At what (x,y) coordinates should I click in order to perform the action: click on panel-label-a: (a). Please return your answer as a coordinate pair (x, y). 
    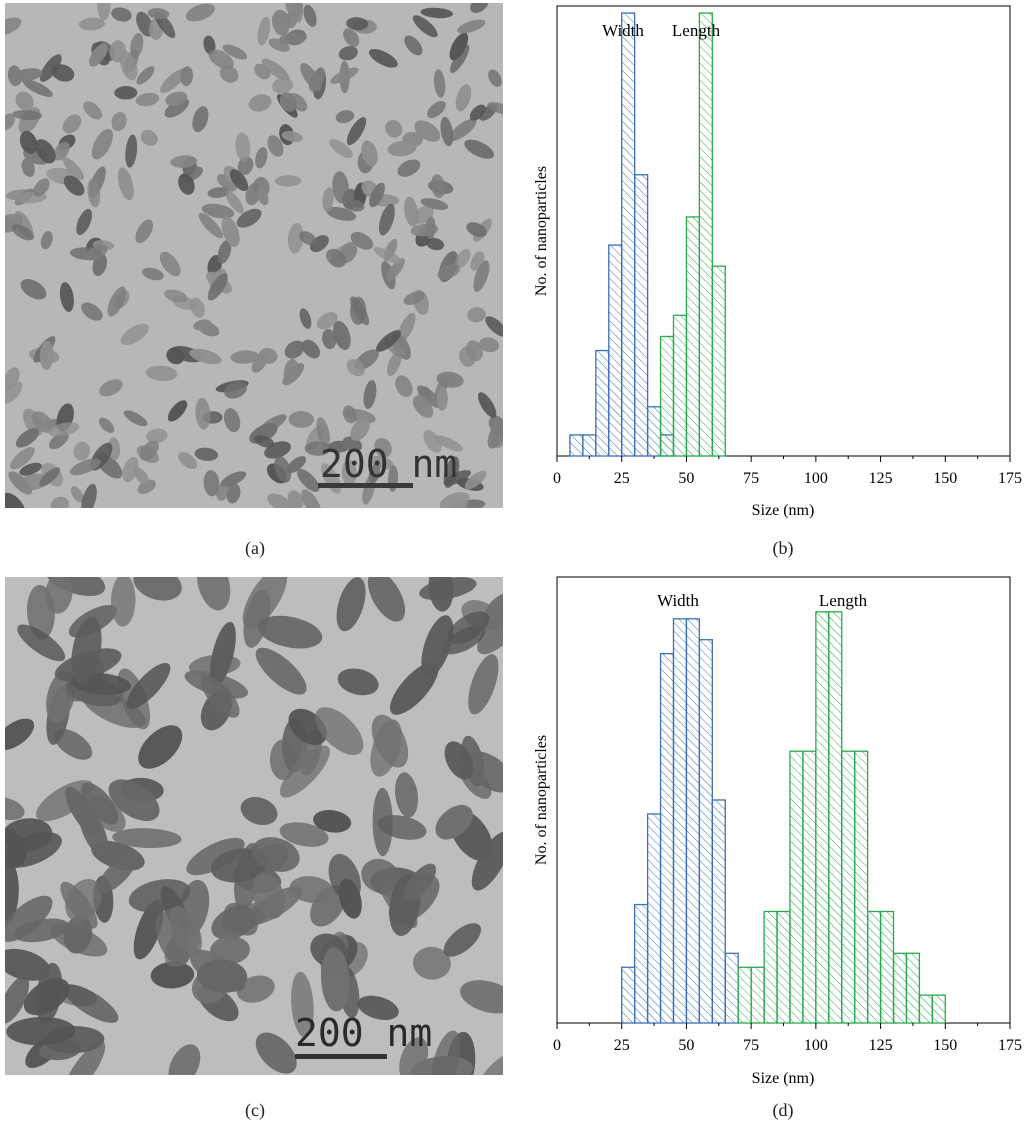
    Looking at the image, I should click on (255, 548).